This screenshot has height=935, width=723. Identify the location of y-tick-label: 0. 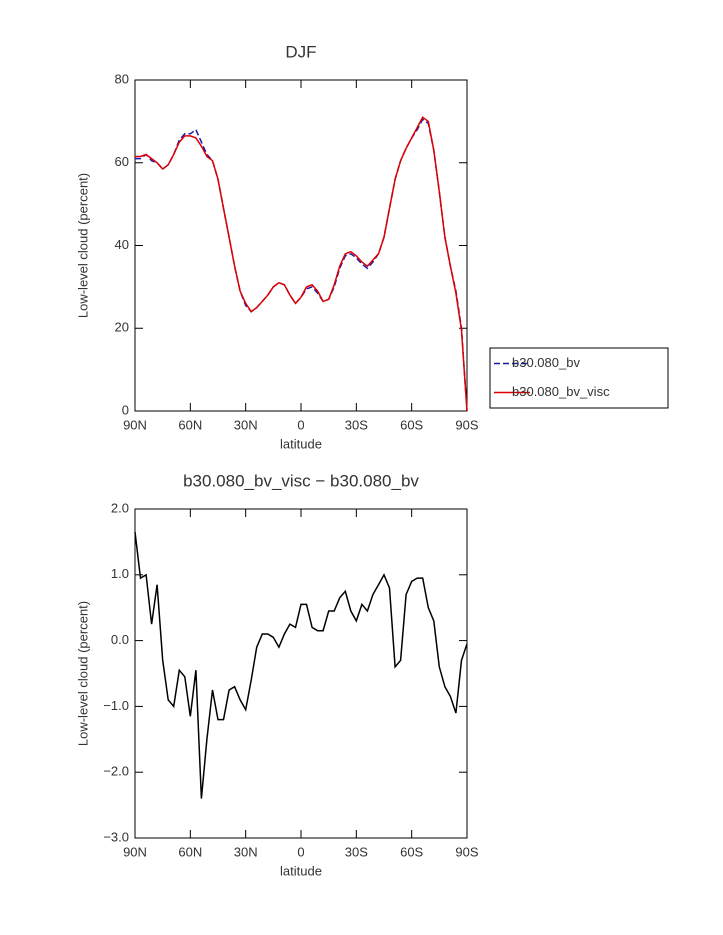
(125, 409).